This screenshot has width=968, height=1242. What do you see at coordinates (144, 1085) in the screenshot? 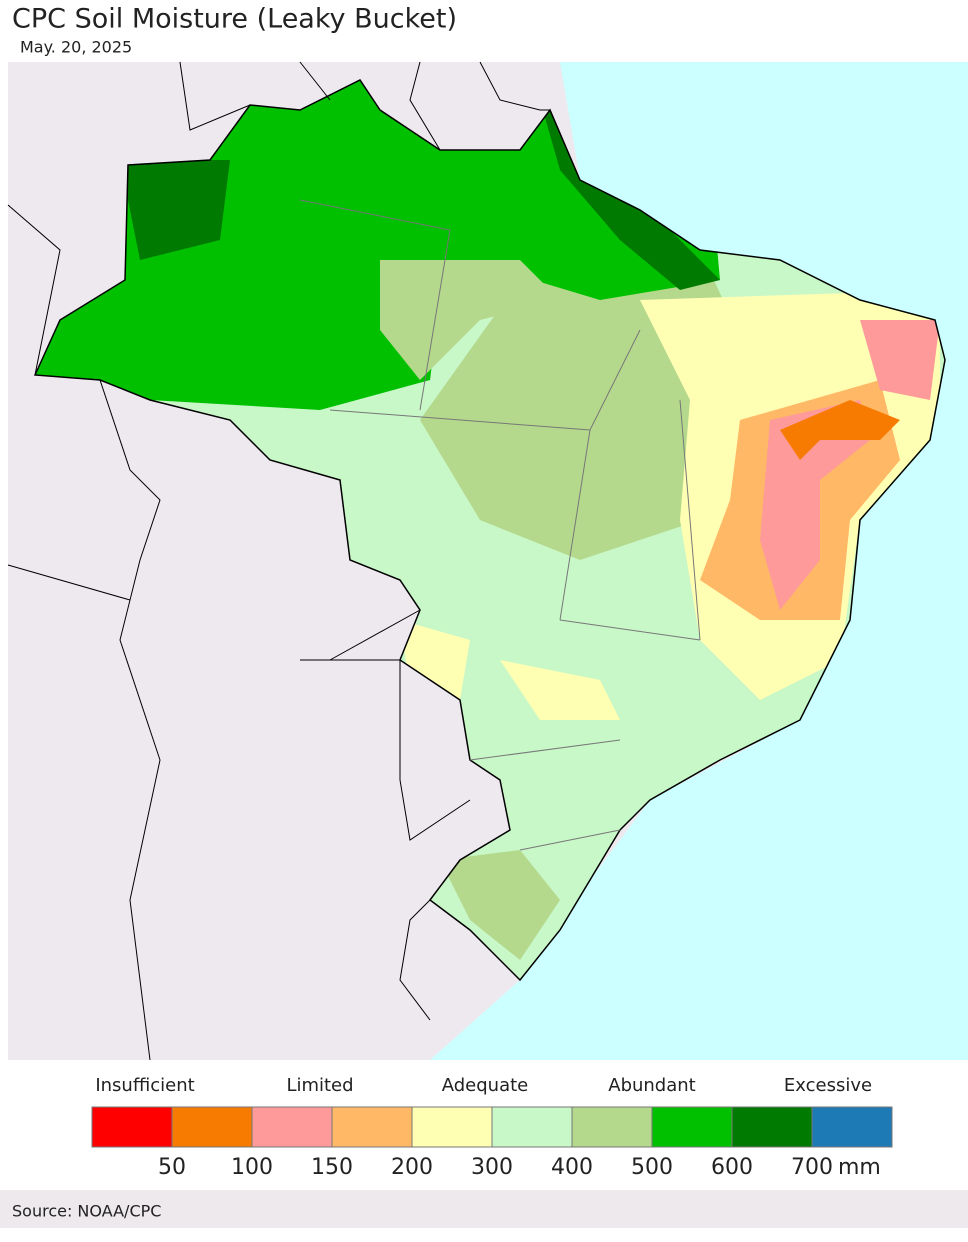
I see `legend-category: Insufficient` at bounding box center [144, 1085].